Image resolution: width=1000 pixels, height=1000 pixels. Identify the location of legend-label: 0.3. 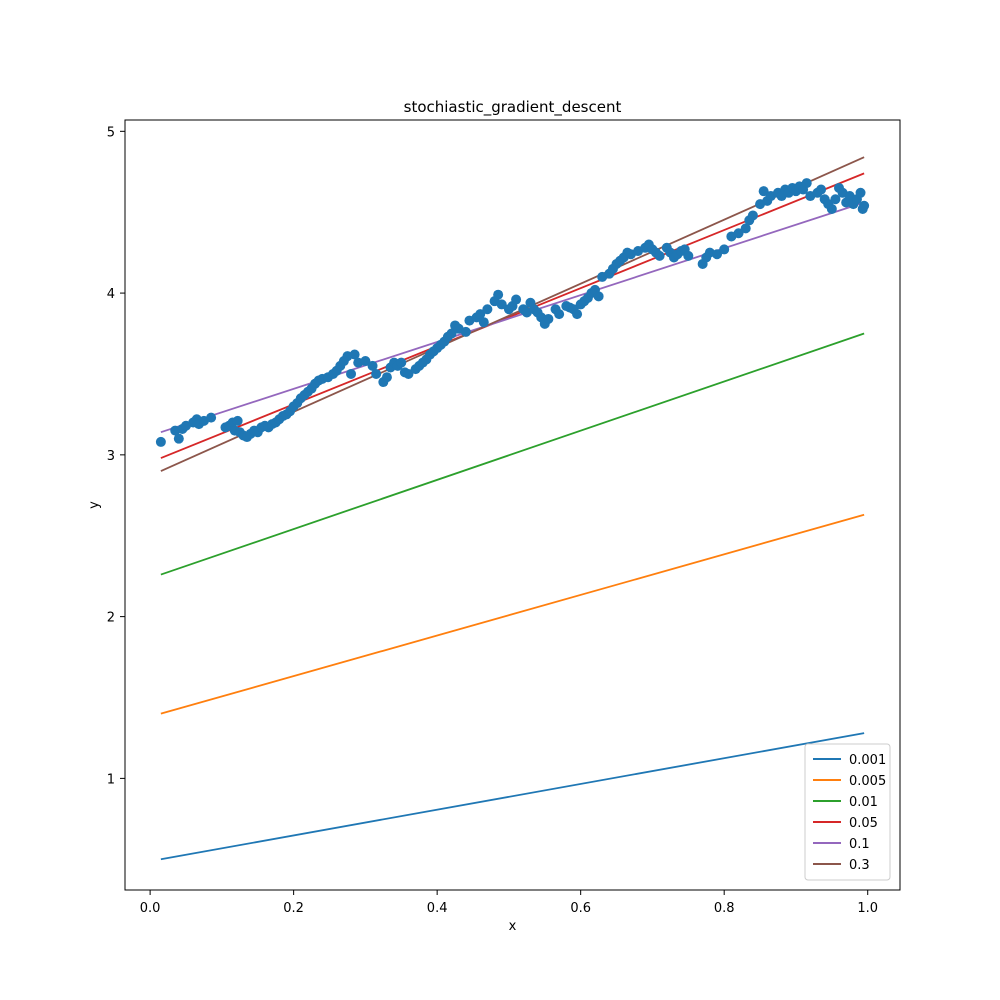
(859, 865).